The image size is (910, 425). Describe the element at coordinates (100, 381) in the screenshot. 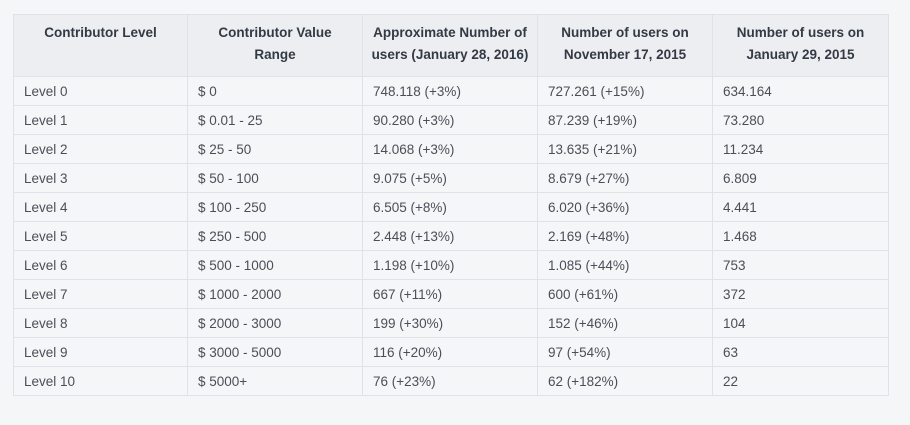

I see `cell-level: Level 10` at that location.